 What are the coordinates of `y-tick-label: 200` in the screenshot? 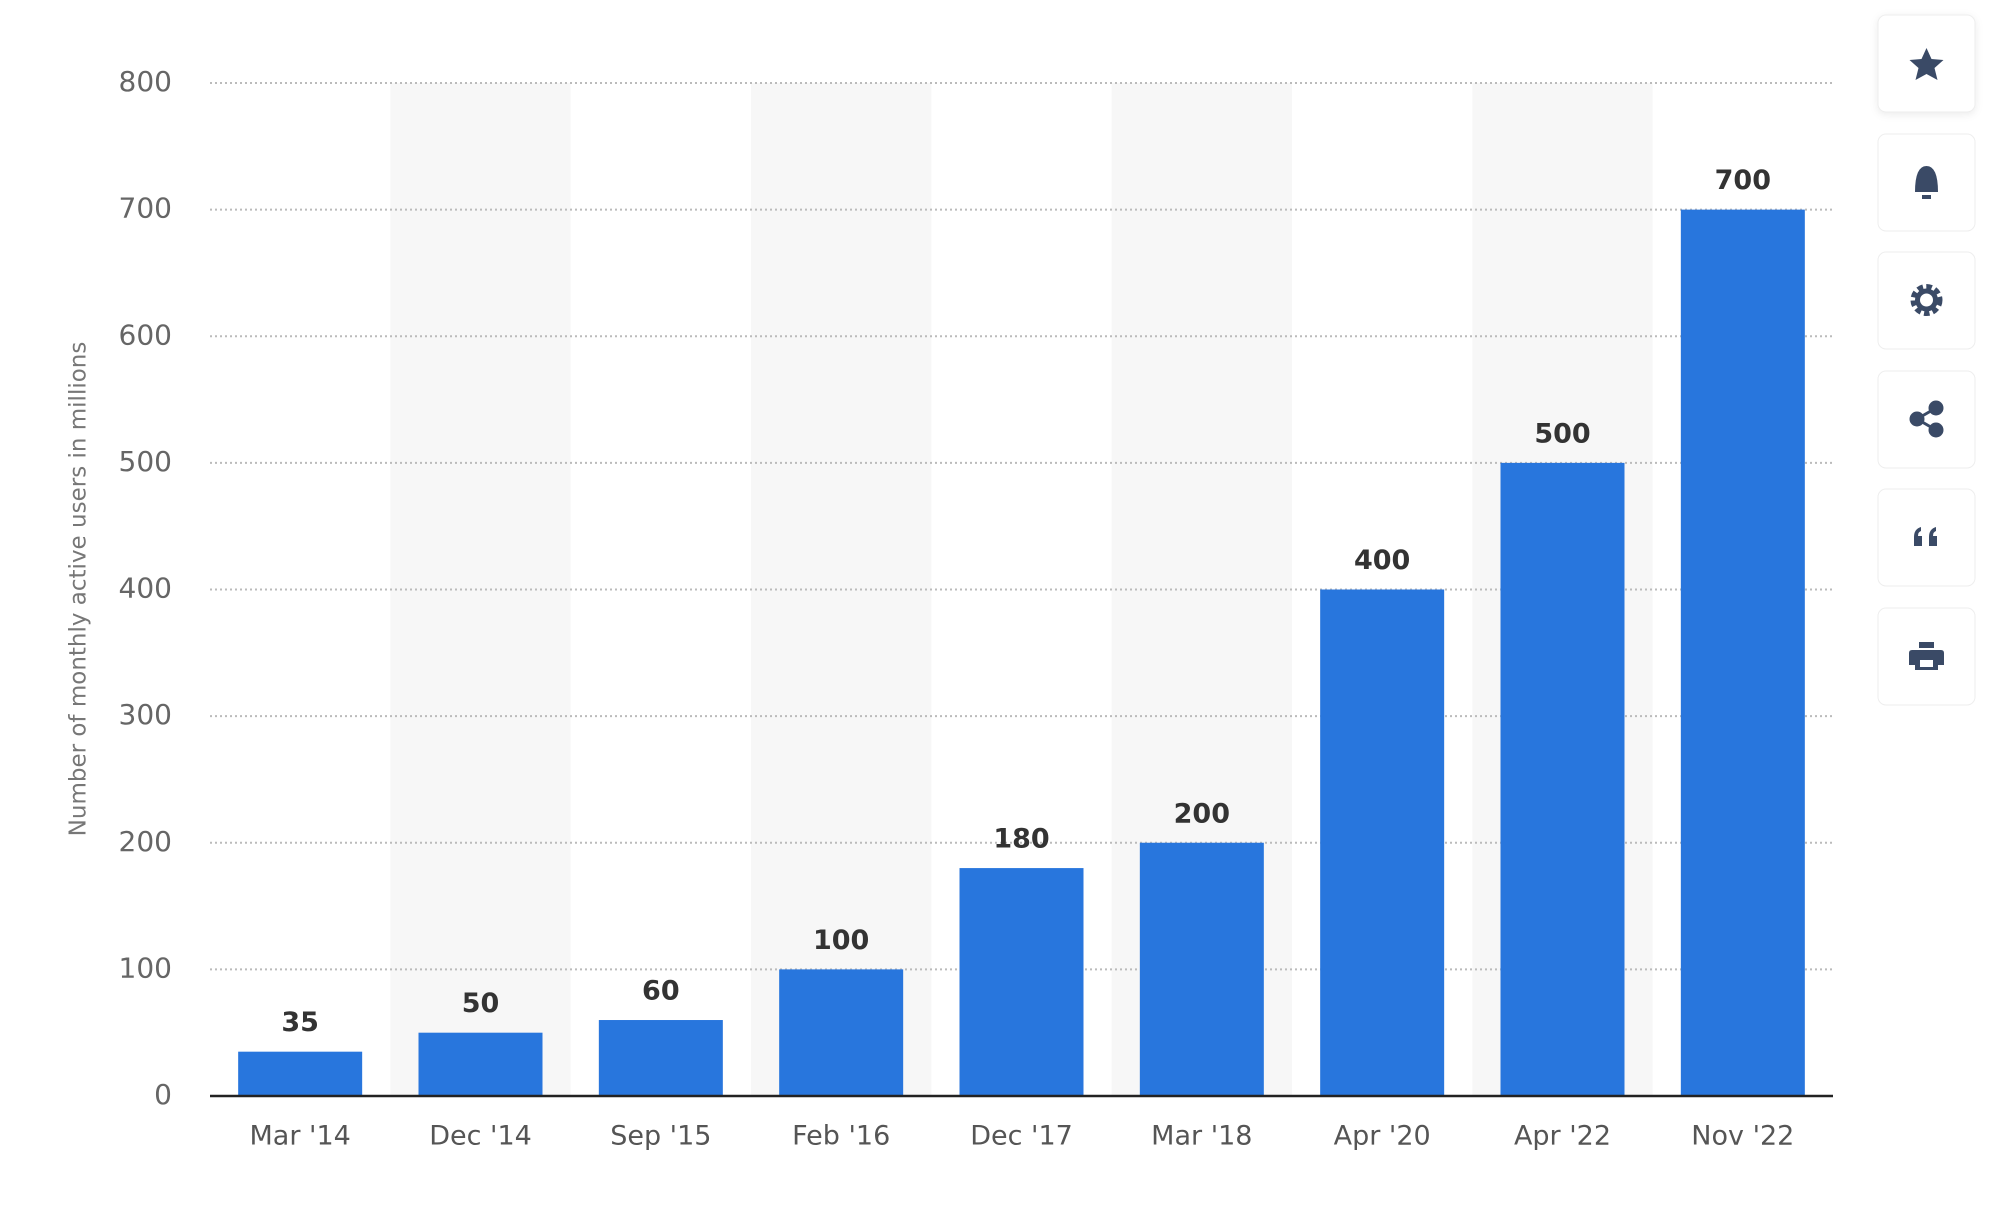 It's located at (145, 841).